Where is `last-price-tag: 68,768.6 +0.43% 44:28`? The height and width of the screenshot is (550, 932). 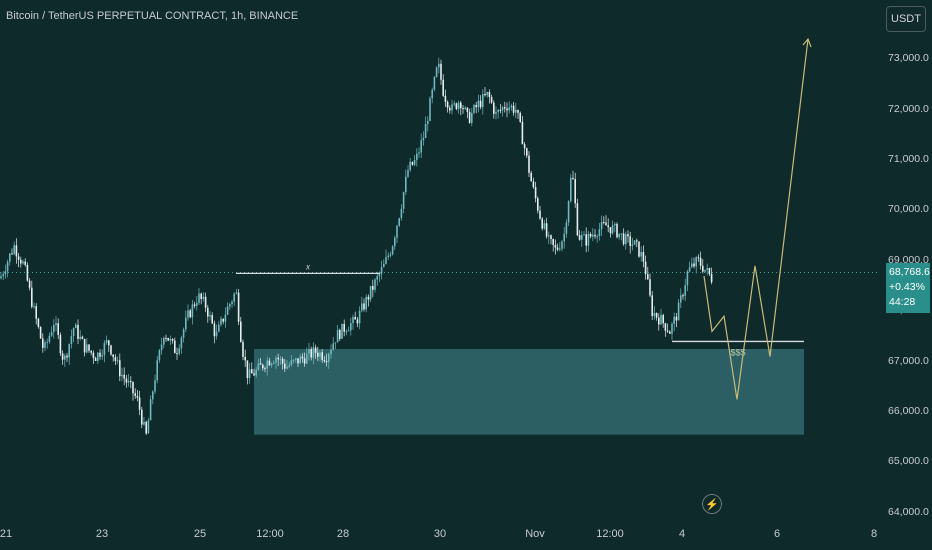
last-price-tag: 68,768.6 +0.43% 44:28 is located at coordinates (908, 288).